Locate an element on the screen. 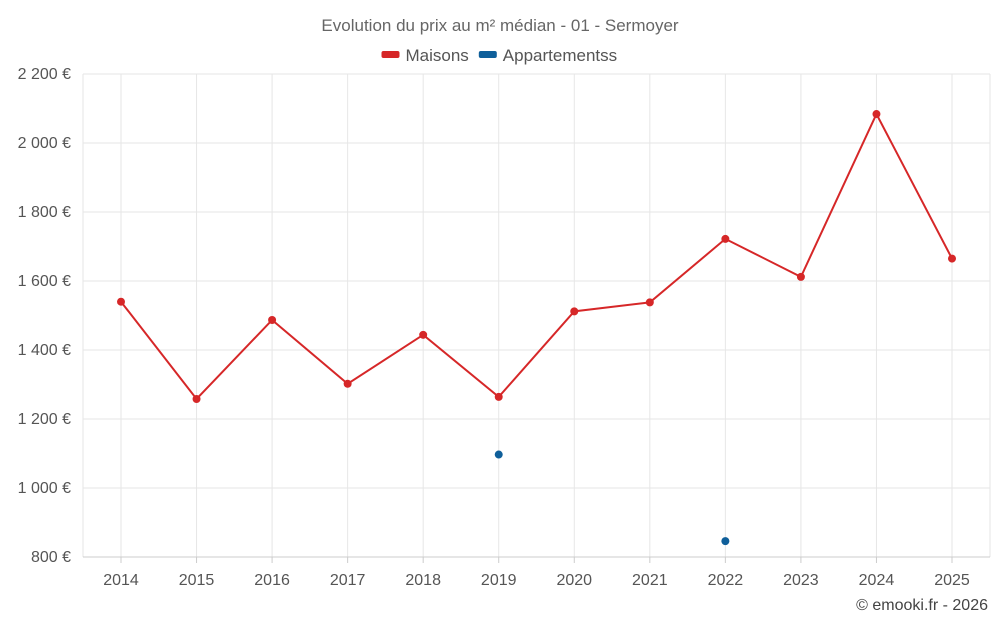  y-tick-label: 1 200 € is located at coordinates (44, 419).